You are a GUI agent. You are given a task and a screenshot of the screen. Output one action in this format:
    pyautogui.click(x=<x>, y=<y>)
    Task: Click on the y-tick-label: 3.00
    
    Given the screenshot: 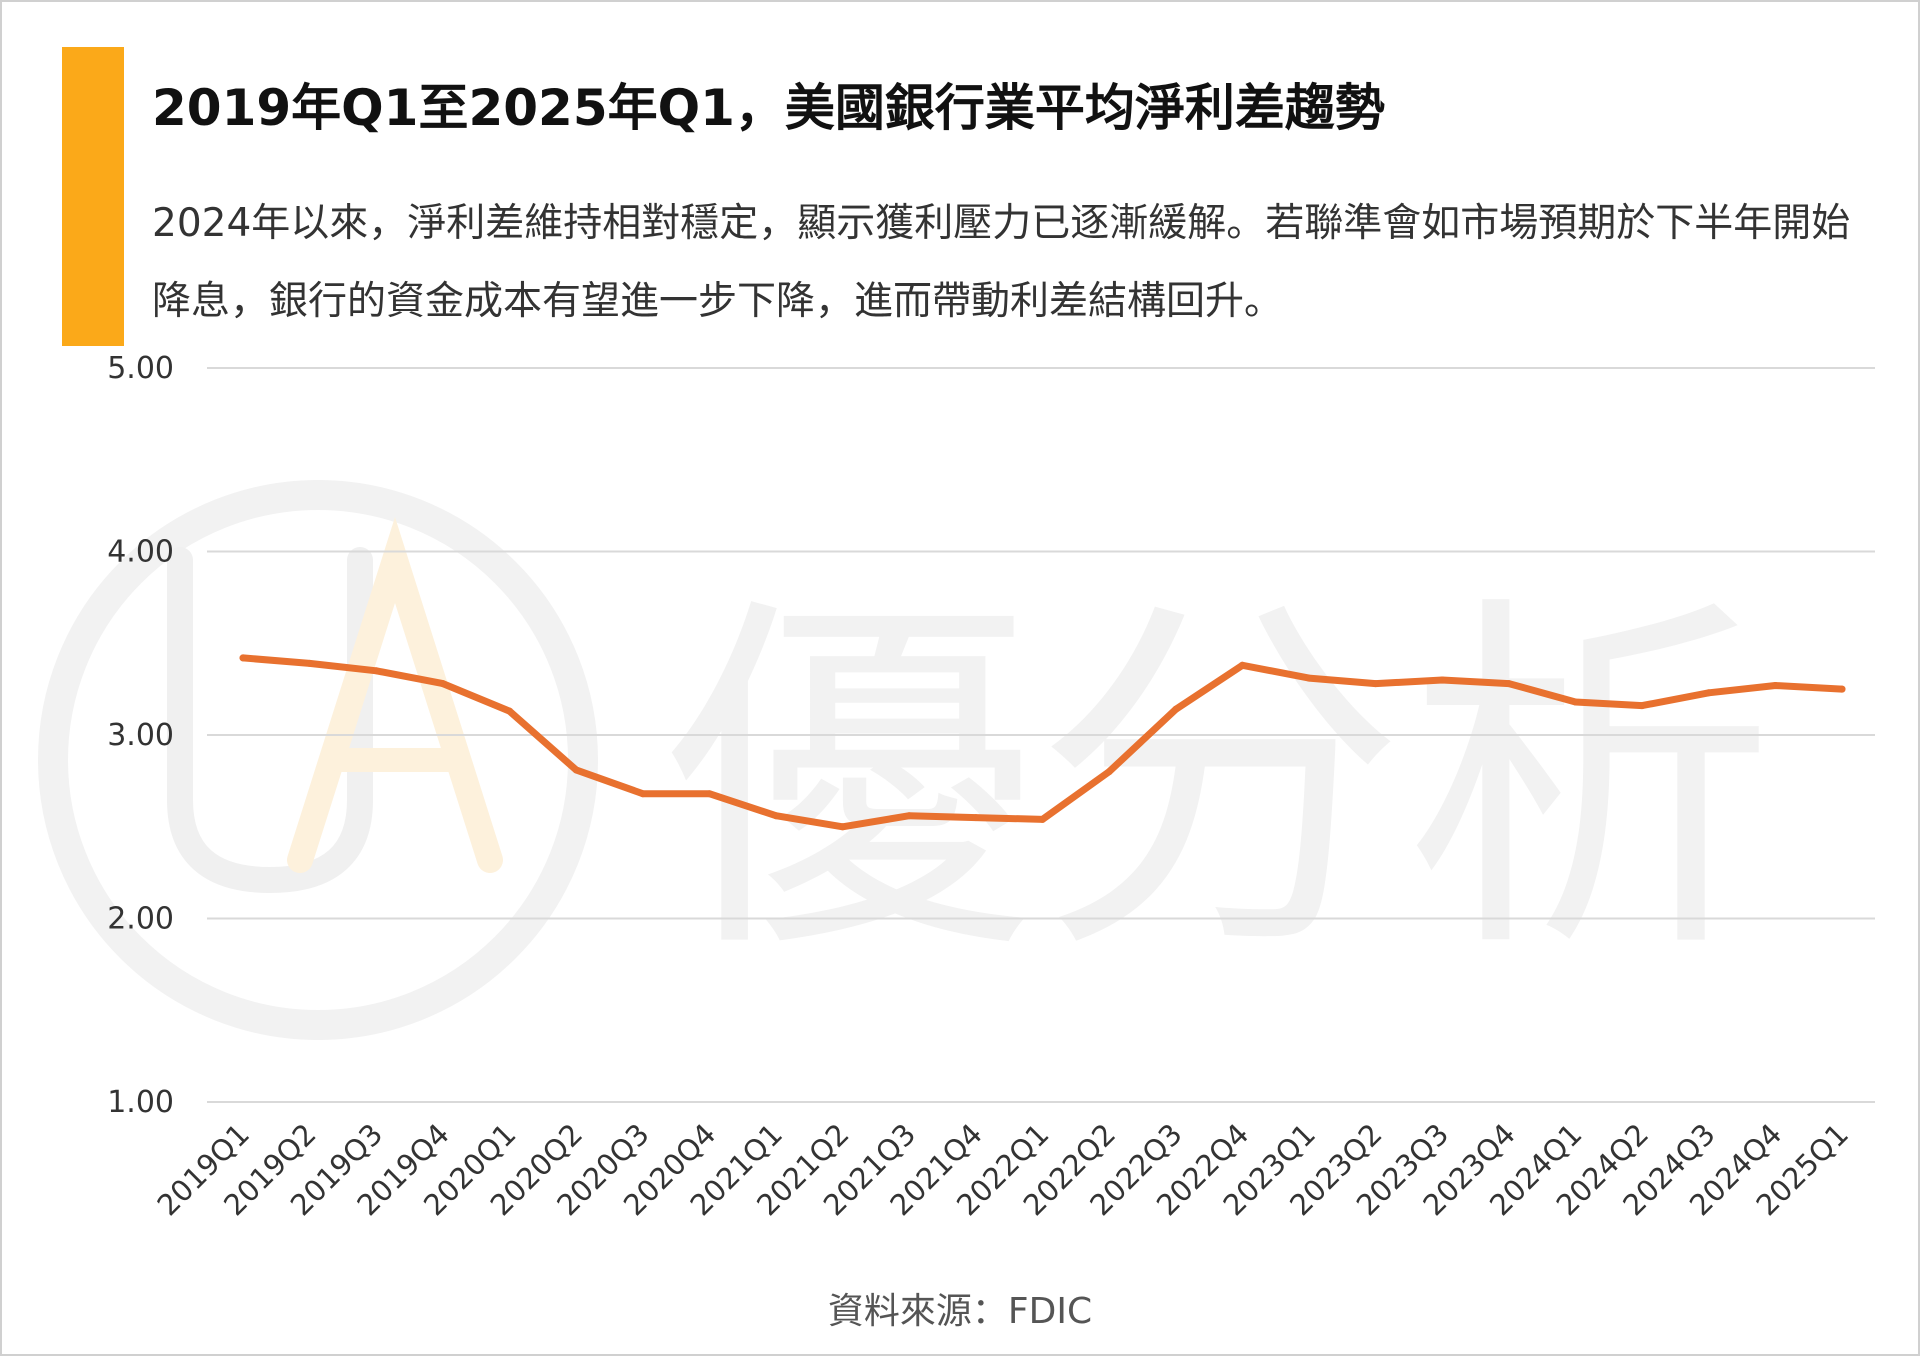 What is the action you would take?
    pyautogui.click(x=140, y=735)
    